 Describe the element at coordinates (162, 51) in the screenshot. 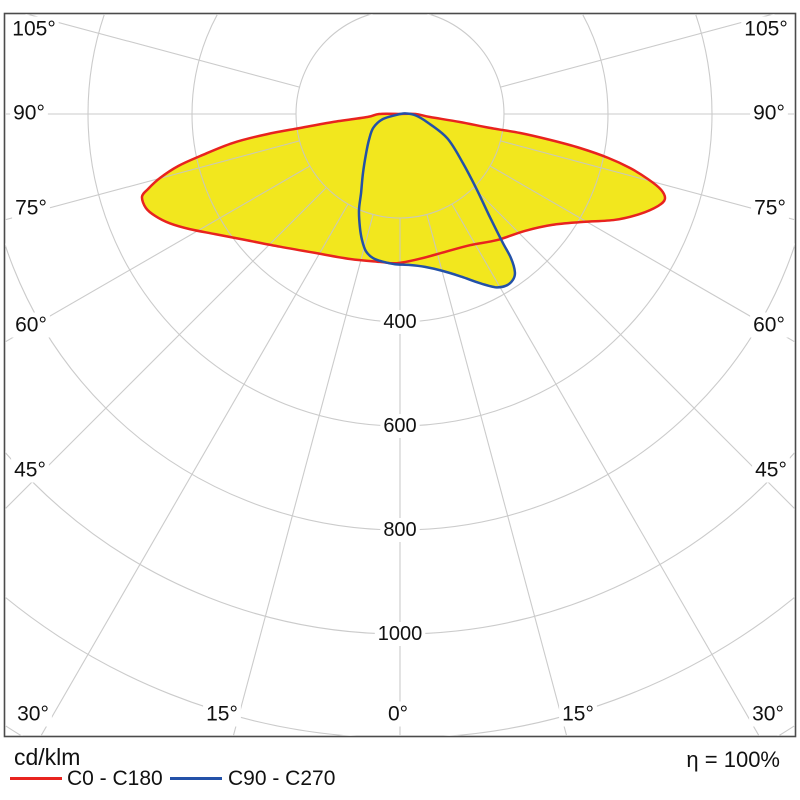

I see `grid-spoke--105` at that location.